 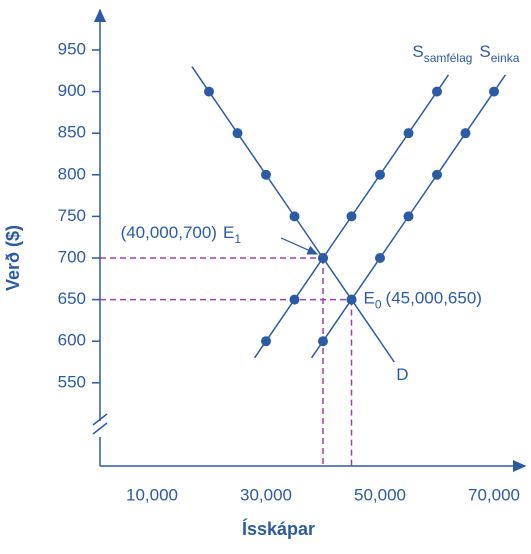 What do you see at coordinates (72, 340) in the screenshot?
I see `y-tick-label: 600` at bounding box center [72, 340].